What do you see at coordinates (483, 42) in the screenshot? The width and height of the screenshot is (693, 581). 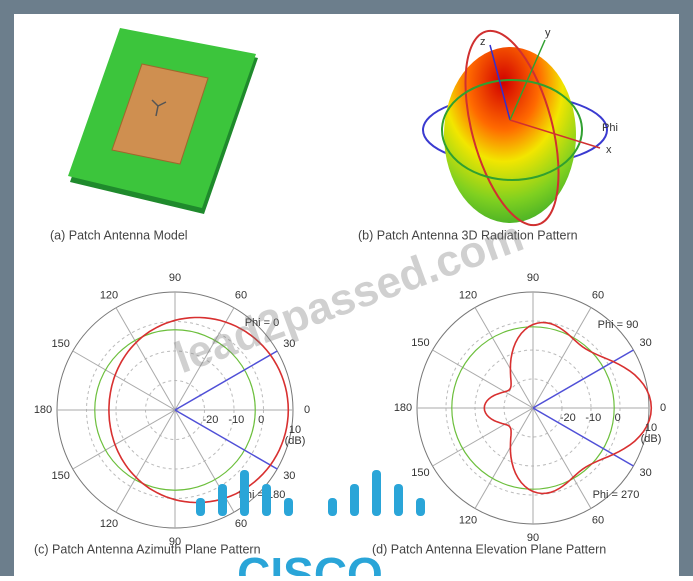 I see `axis-label: z` at bounding box center [483, 42].